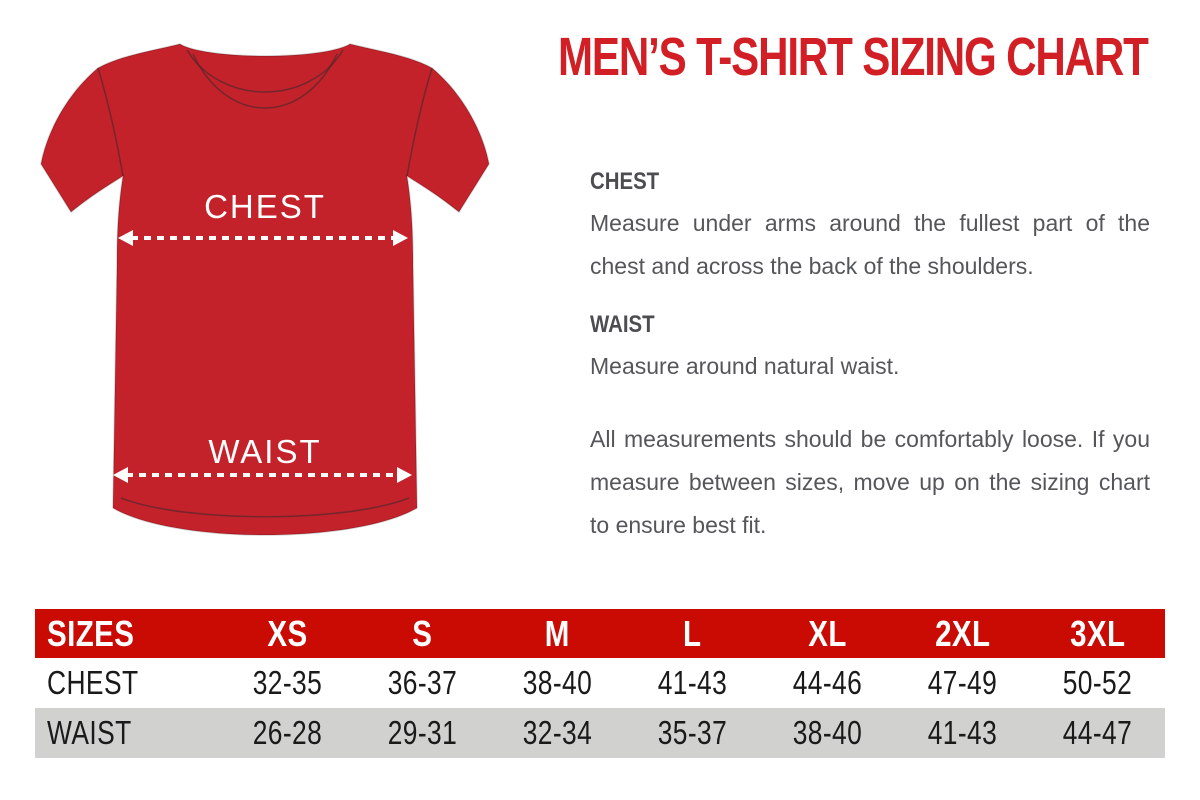  I want to click on waist-value-s: 29-31, so click(422, 732).